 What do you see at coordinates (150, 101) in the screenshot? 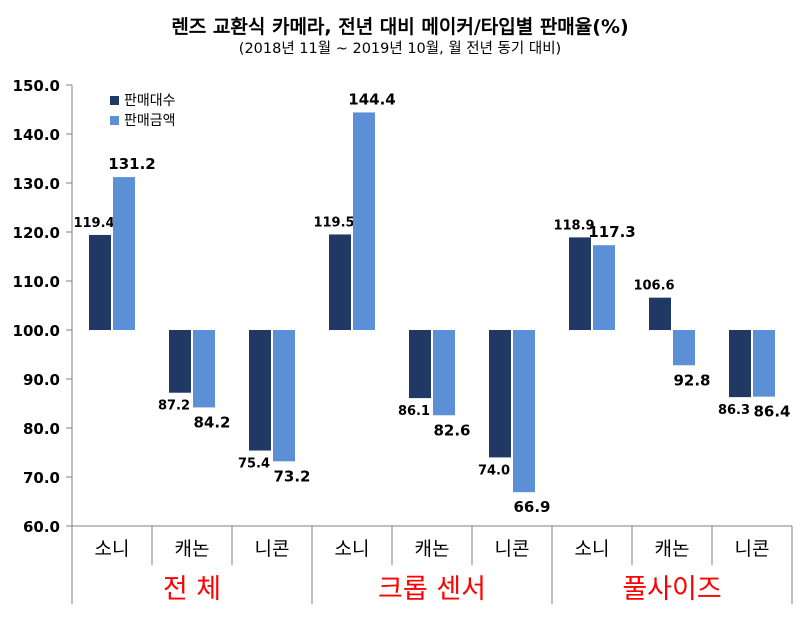
I see `legend-label: 판매대수` at bounding box center [150, 101].